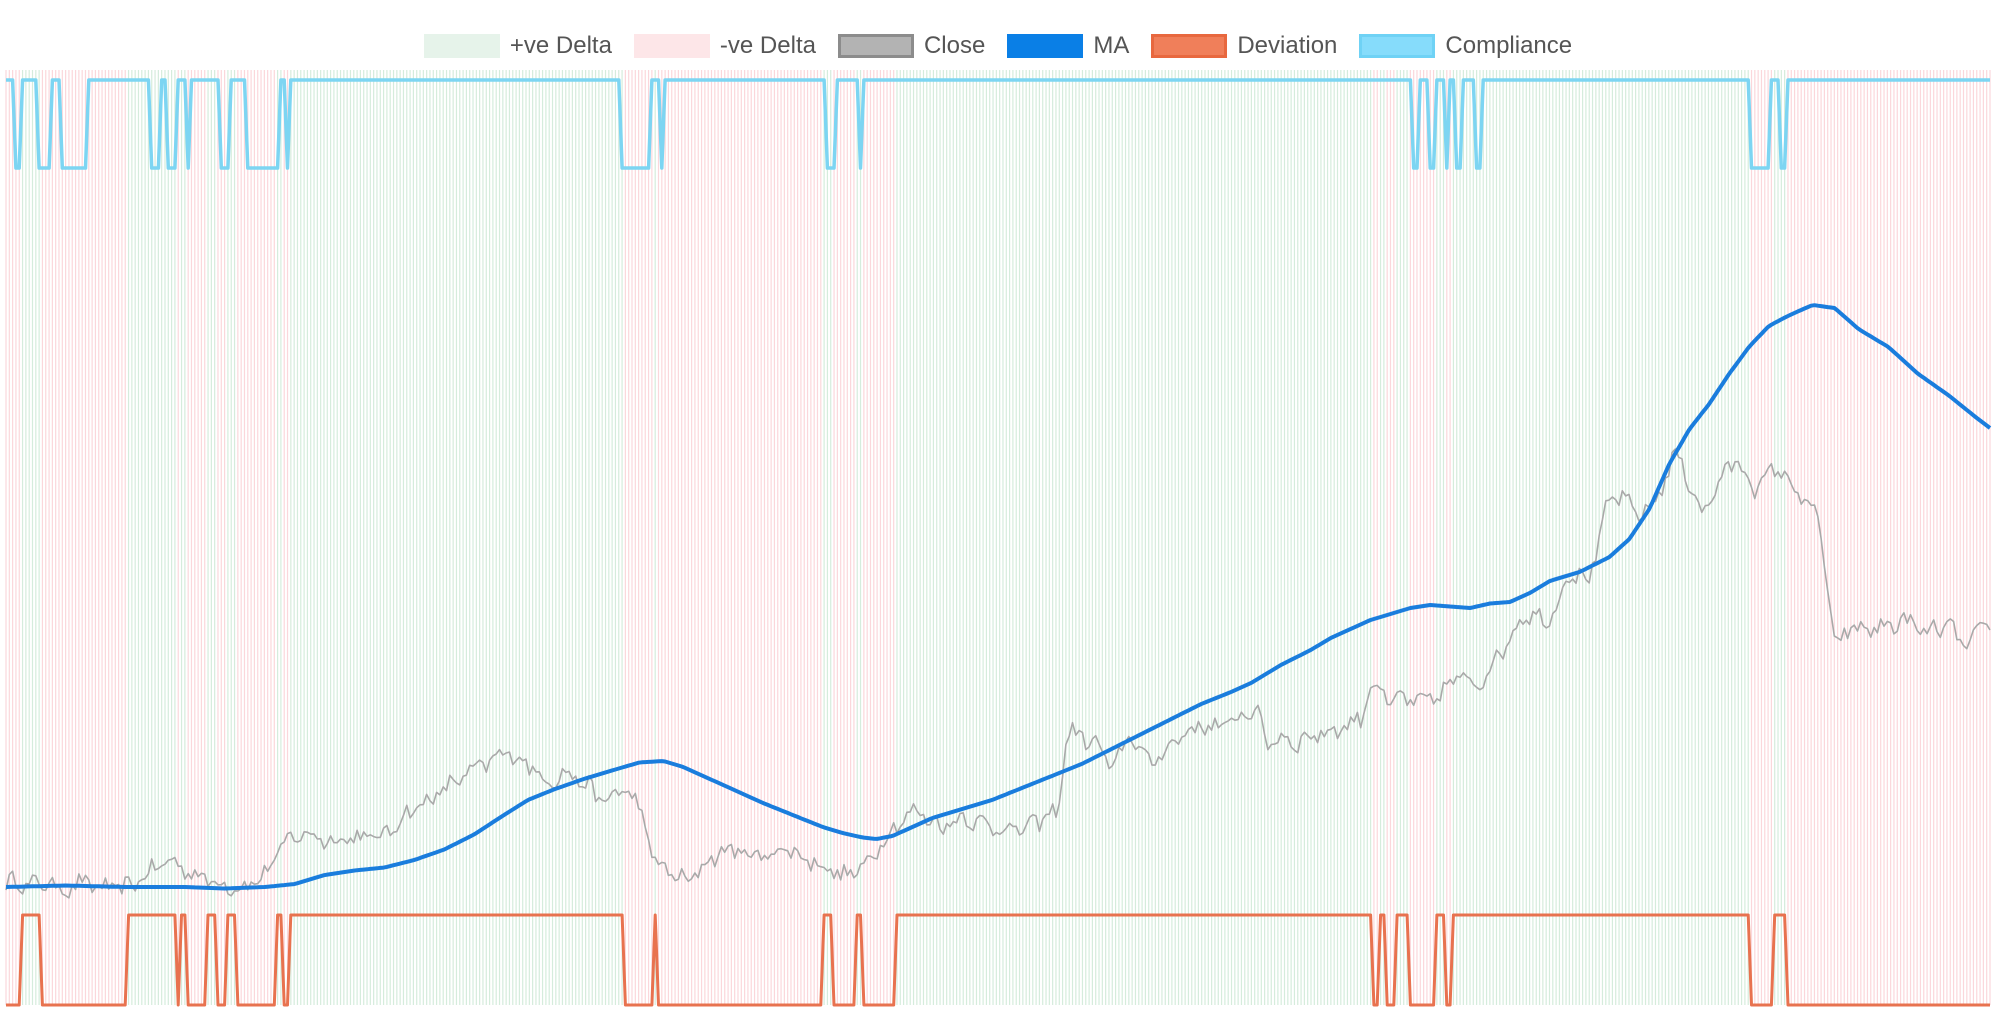 The image size is (1996, 1024). What do you see at coordinates (1244, 46) in the screenshot?
I see `legend-item-deviation: Deviation` at bounding box center [1244, 46].